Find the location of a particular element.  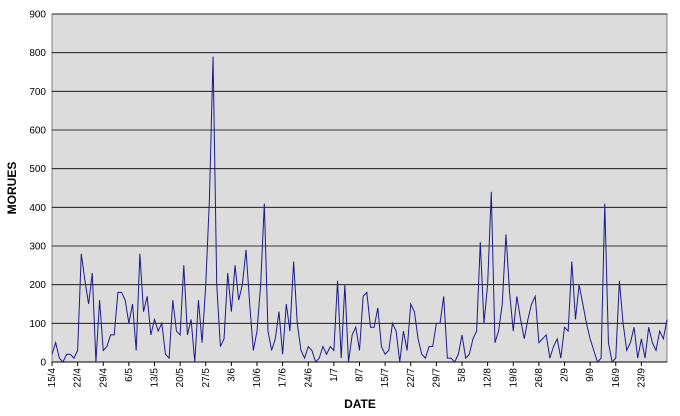

y-tick-label: 500 is located at coordinates (37, 169).